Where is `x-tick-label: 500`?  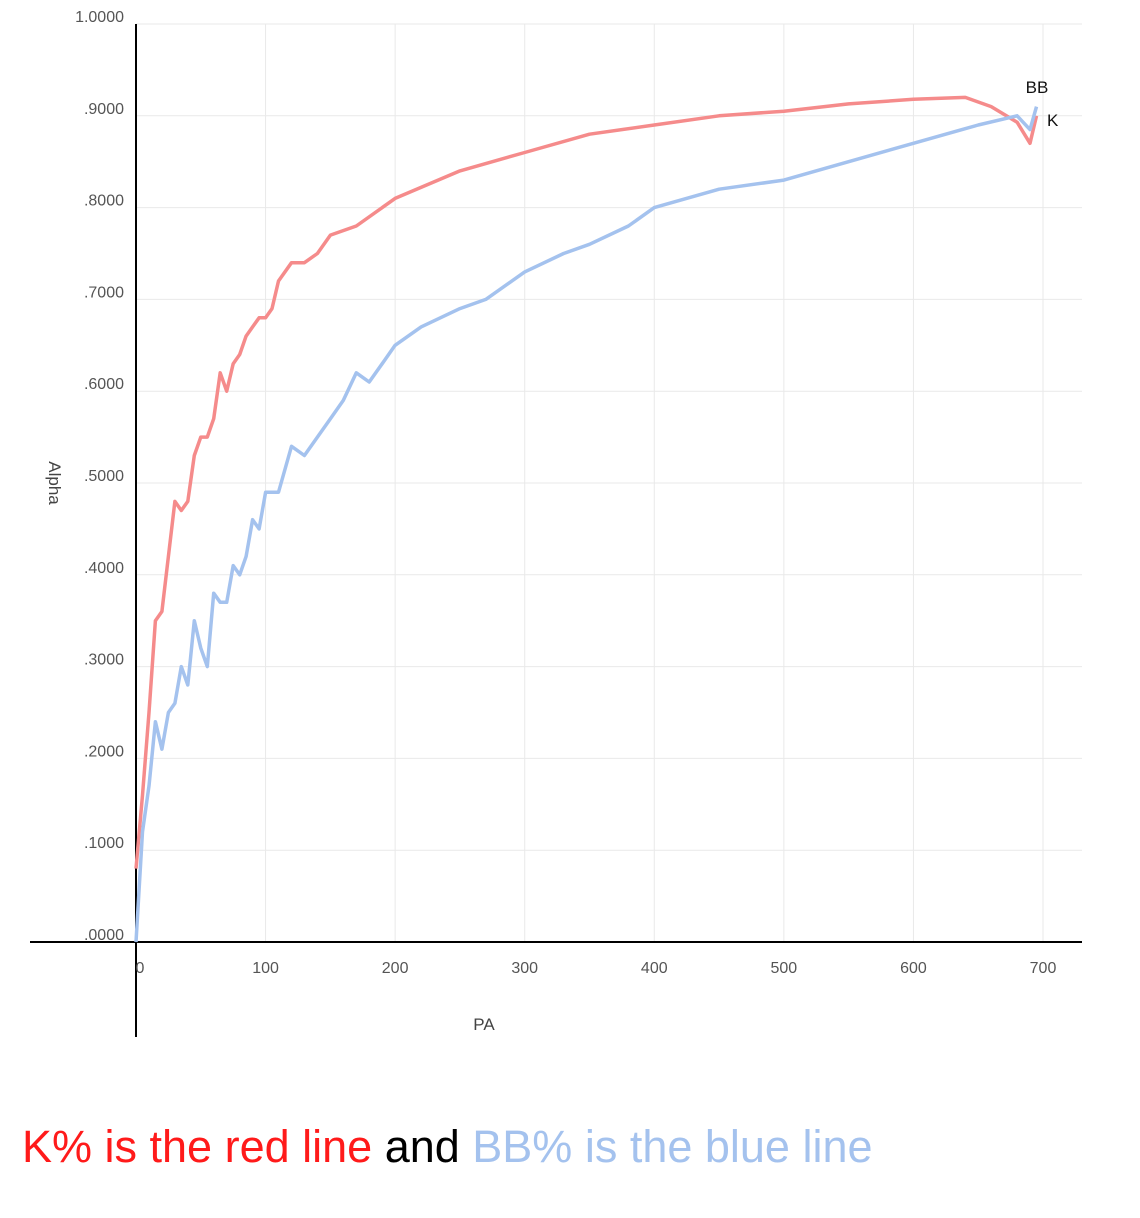 x-tick-label: 500 is located at coordinates (784, 968).